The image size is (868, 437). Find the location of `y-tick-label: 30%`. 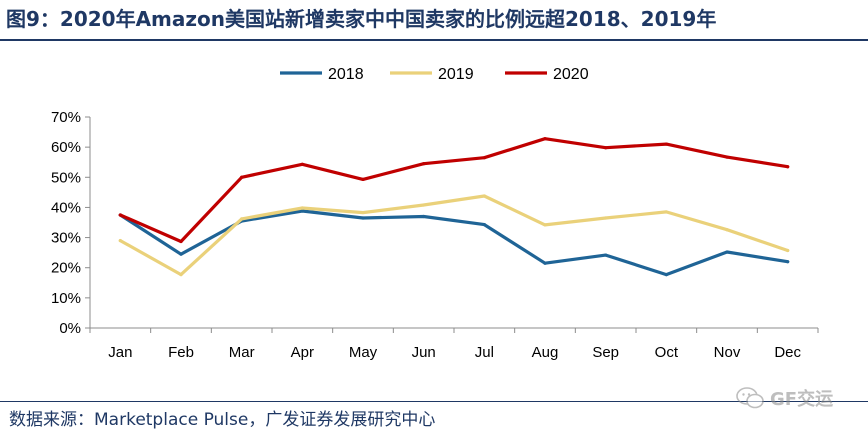

y-tick-label: 30% is located at coordinates (66, 238).